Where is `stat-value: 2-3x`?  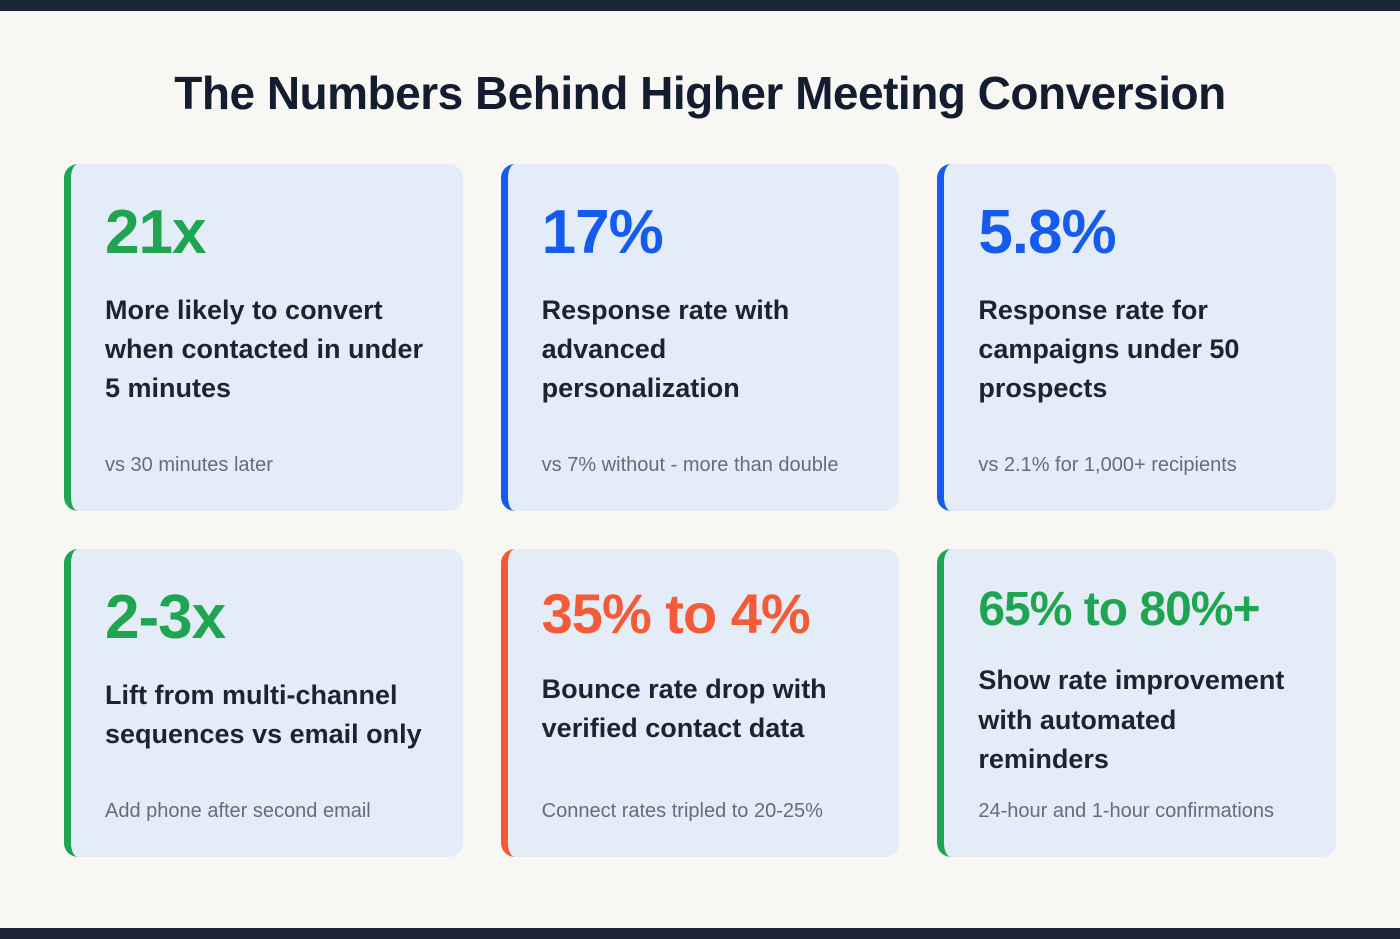
stat-value: 2-3x is located at coordinates (165, 617).